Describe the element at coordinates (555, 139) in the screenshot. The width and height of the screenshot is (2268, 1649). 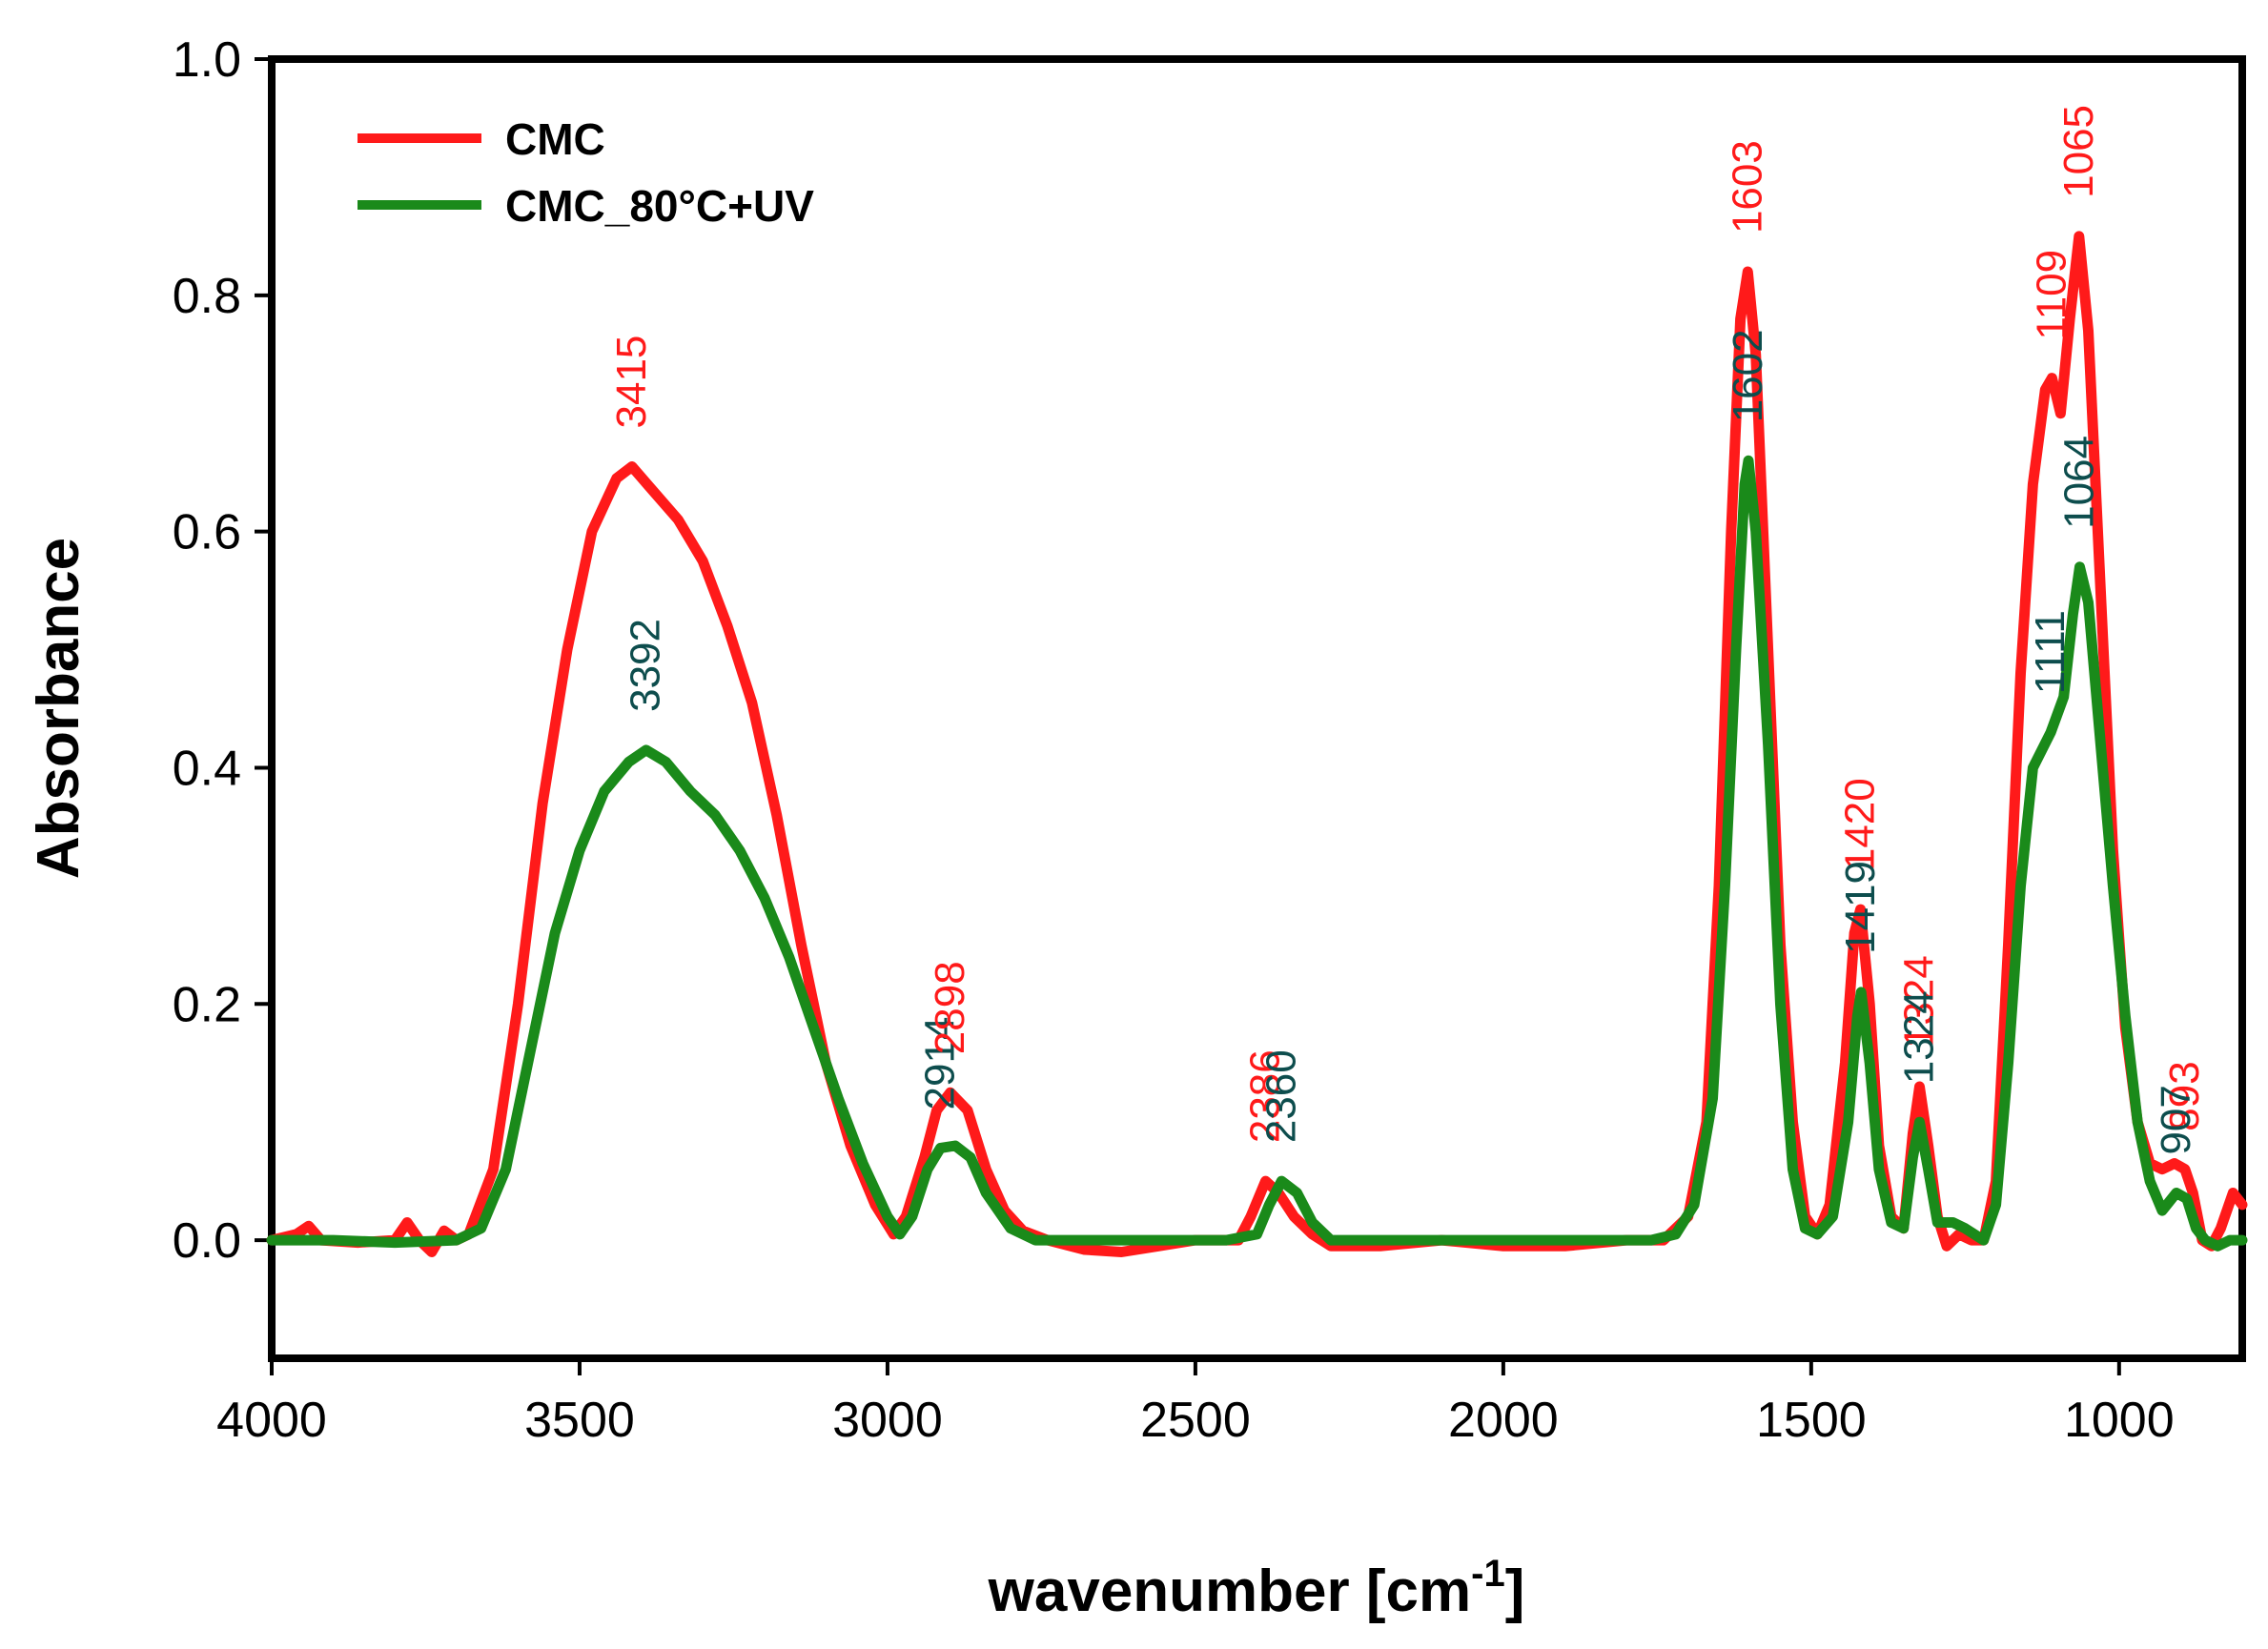
I see `legend-label-cmc: CMC` at that location.